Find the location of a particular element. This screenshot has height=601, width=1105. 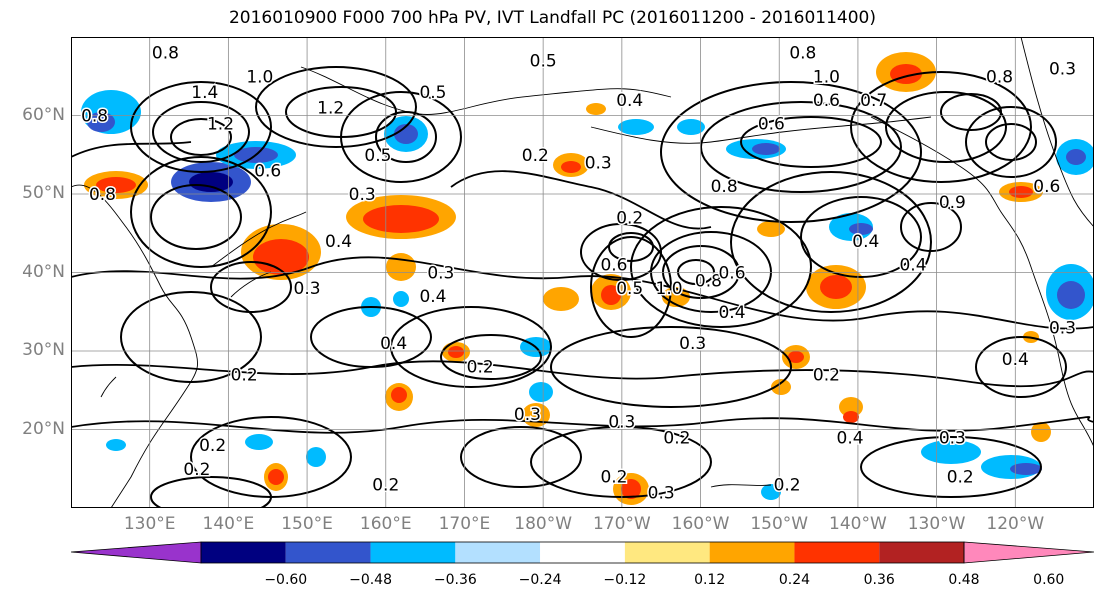

longitude-label: 120°W is located at coordinates (1015, 524).